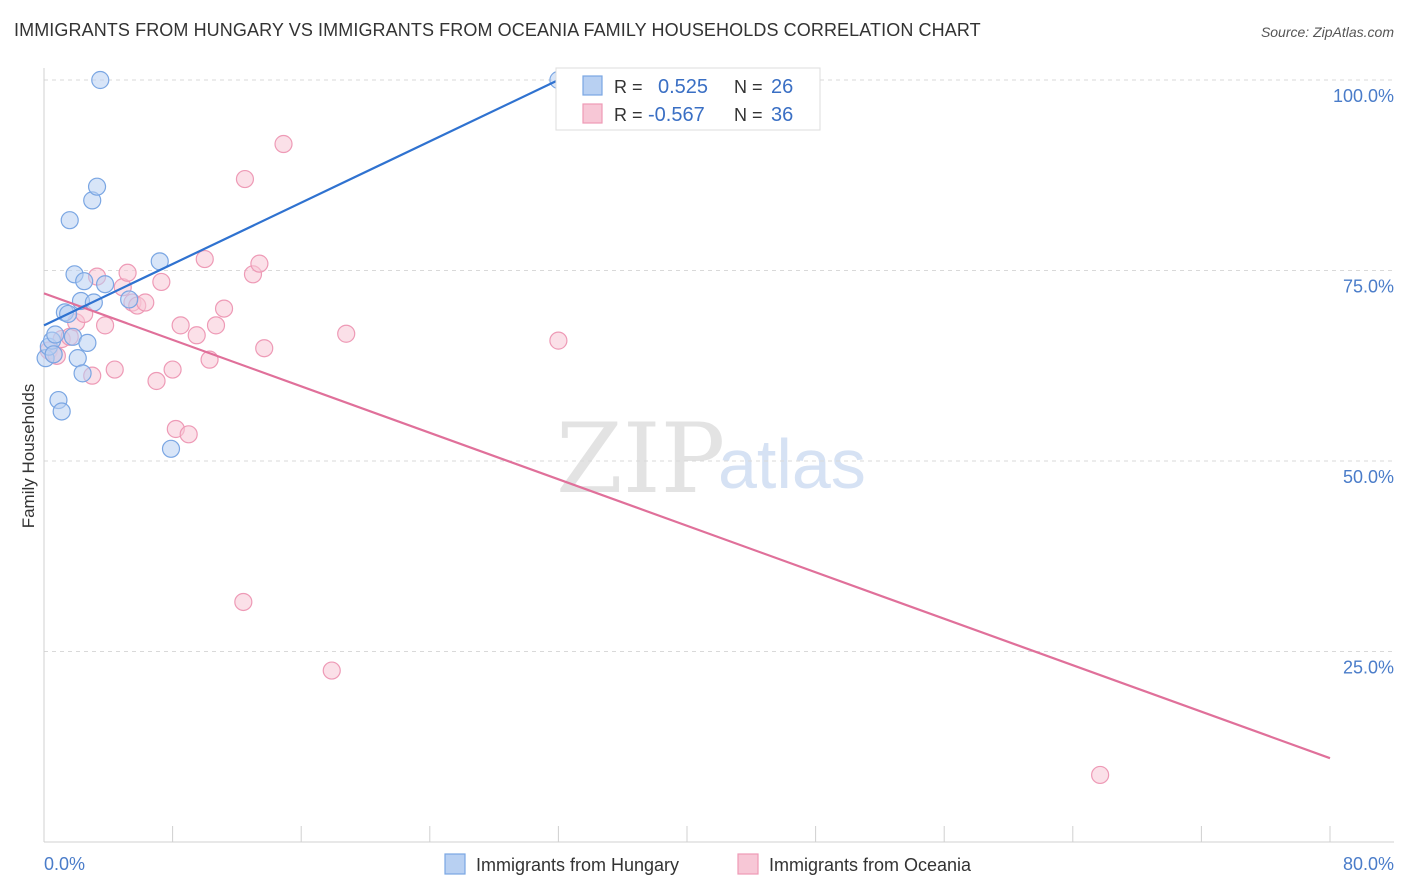 The image size is (1406, 892). What do you see at coordinates (592, 85) in the screenshot?
I see `legend-swatch-hungary` at bounding box center [592, 85].